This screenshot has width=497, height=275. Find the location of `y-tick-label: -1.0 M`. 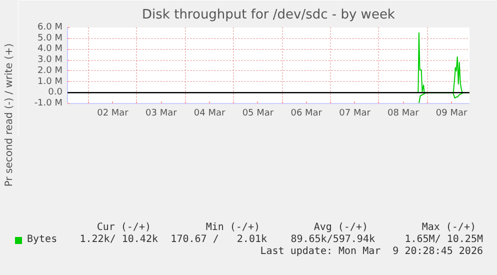

y-tick-label: -1.0 M is located at coordinates (48, 103).